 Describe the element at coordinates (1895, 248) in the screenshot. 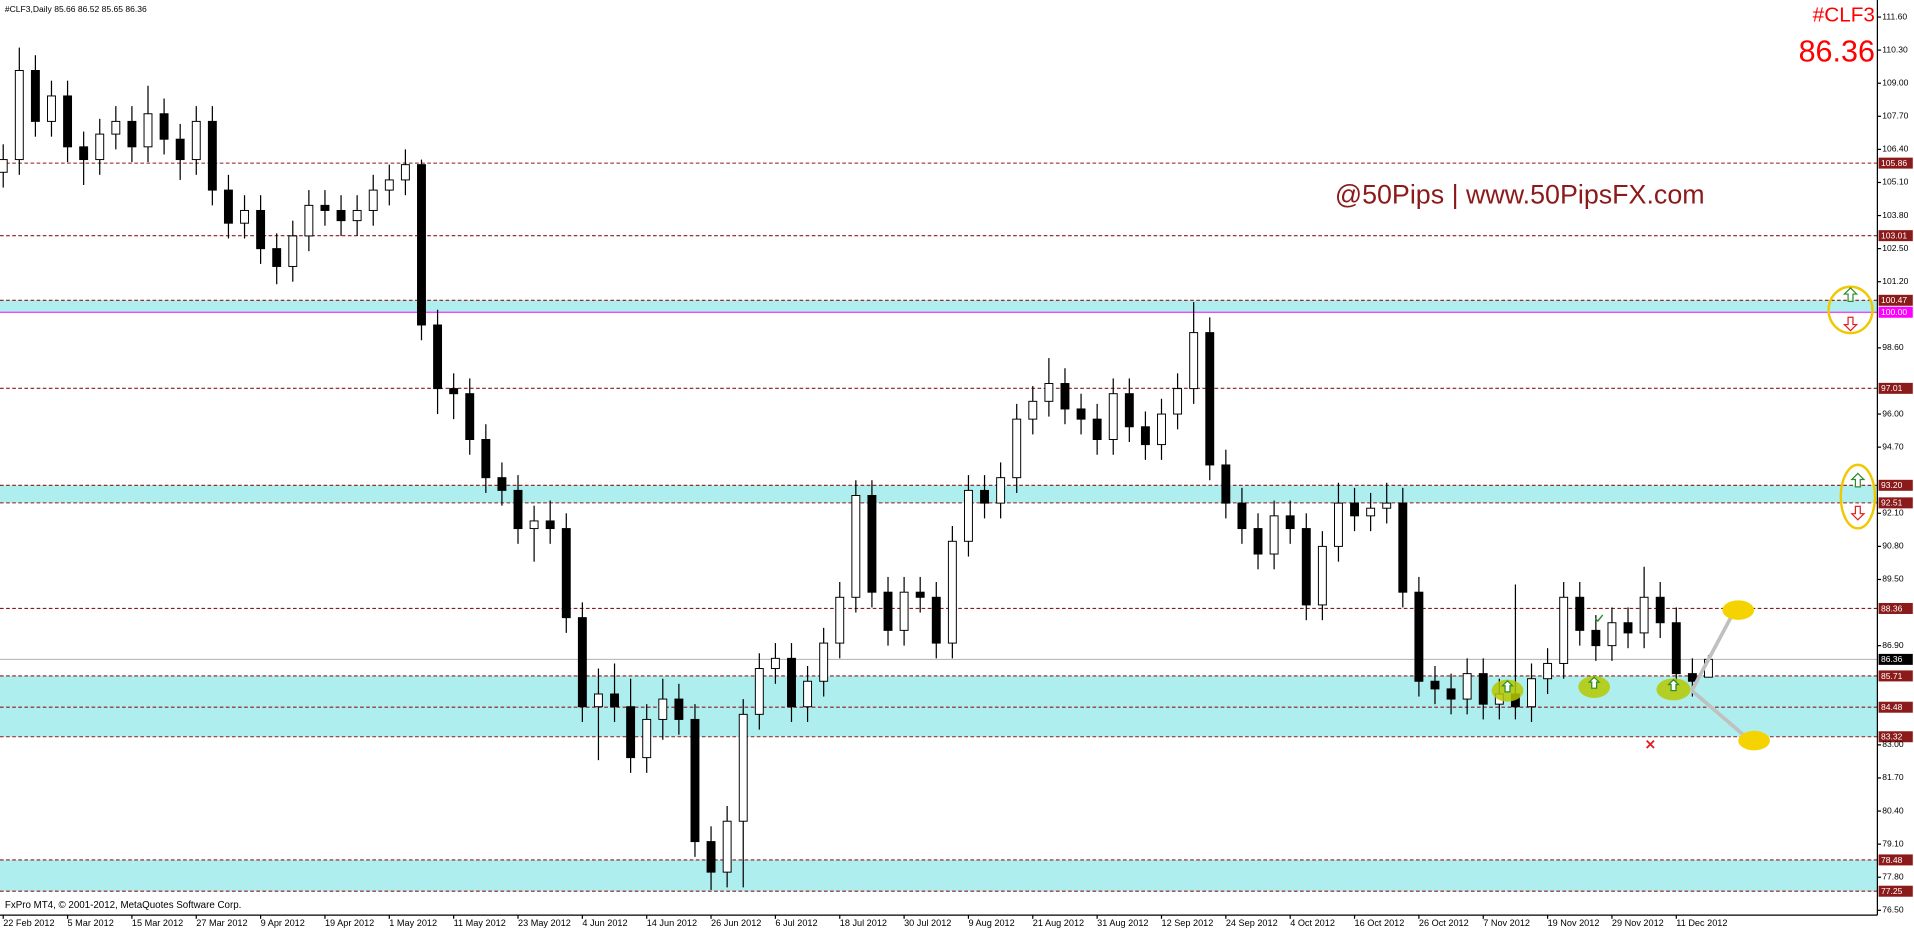

I see `y-tick-label: 102.50` at that location.